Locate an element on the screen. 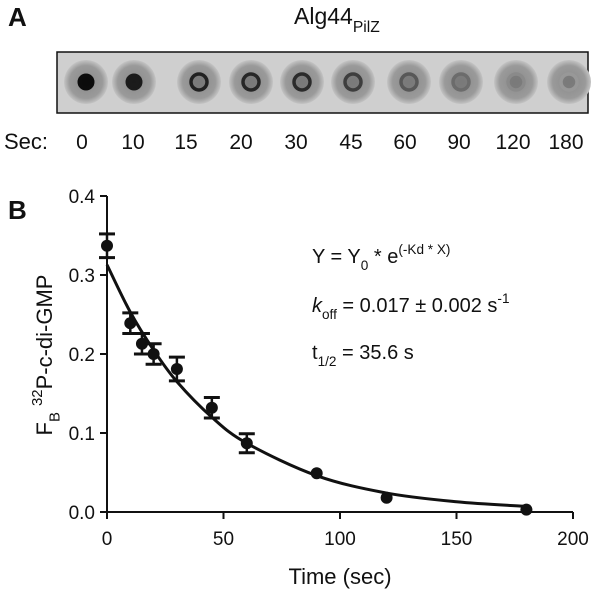 This screenshot has height=591, width=600. lane-label: 0 is located at coordinates (82, 142).